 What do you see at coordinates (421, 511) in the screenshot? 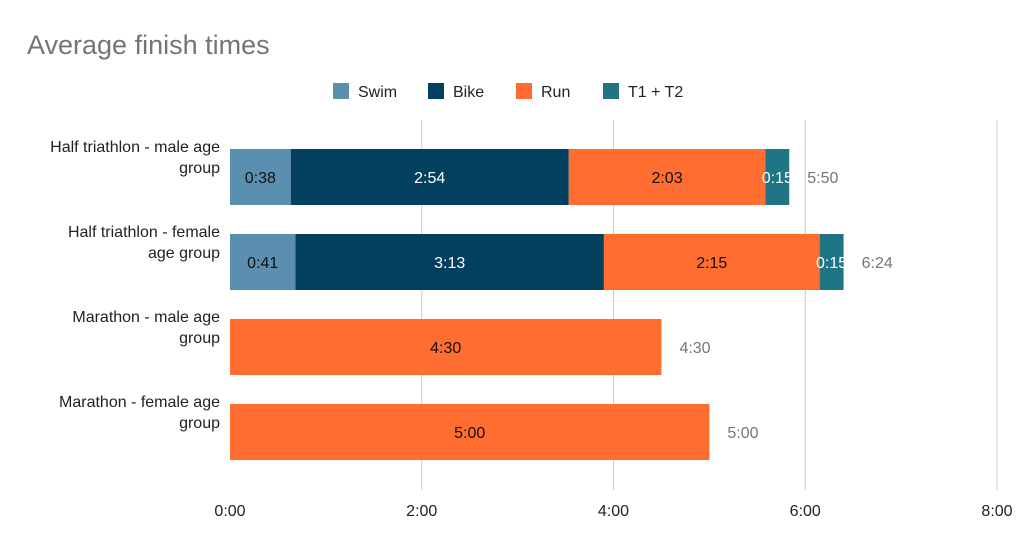
I see `x-tick-label: 2:00` at bounding box center [421, 511].